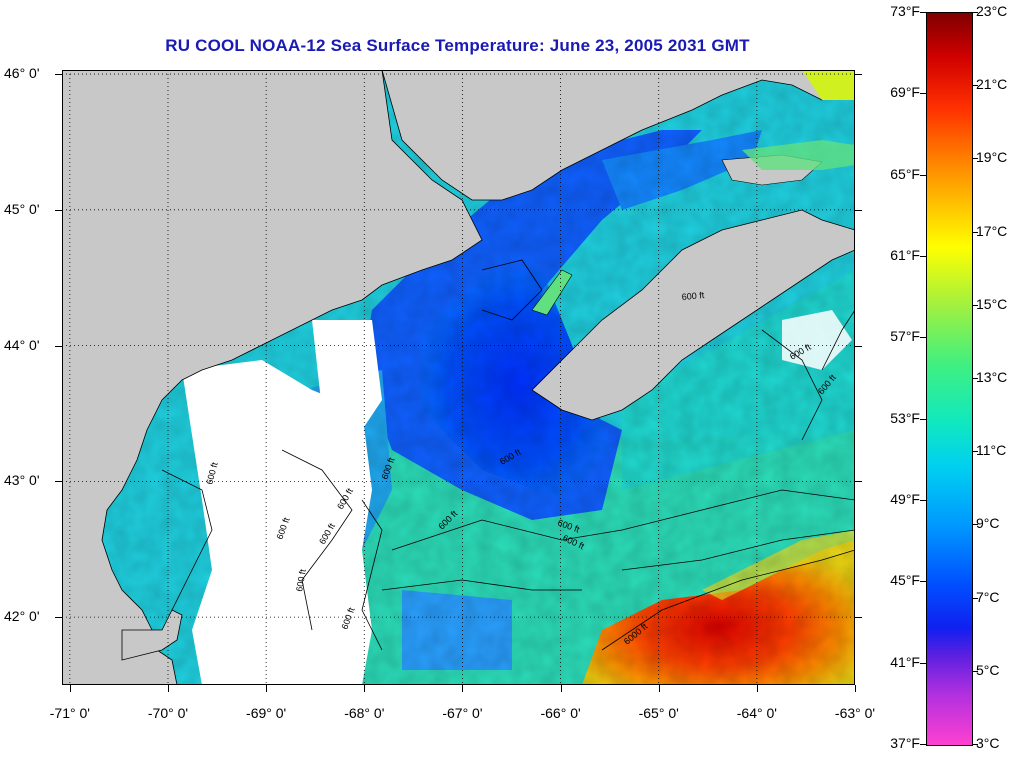 The width and height of the screenshot is (1016, 761). Describe the element at coordinates (992, 157) in the screenshot. I see `colorbar-celsius-label: 19°C` at that location.